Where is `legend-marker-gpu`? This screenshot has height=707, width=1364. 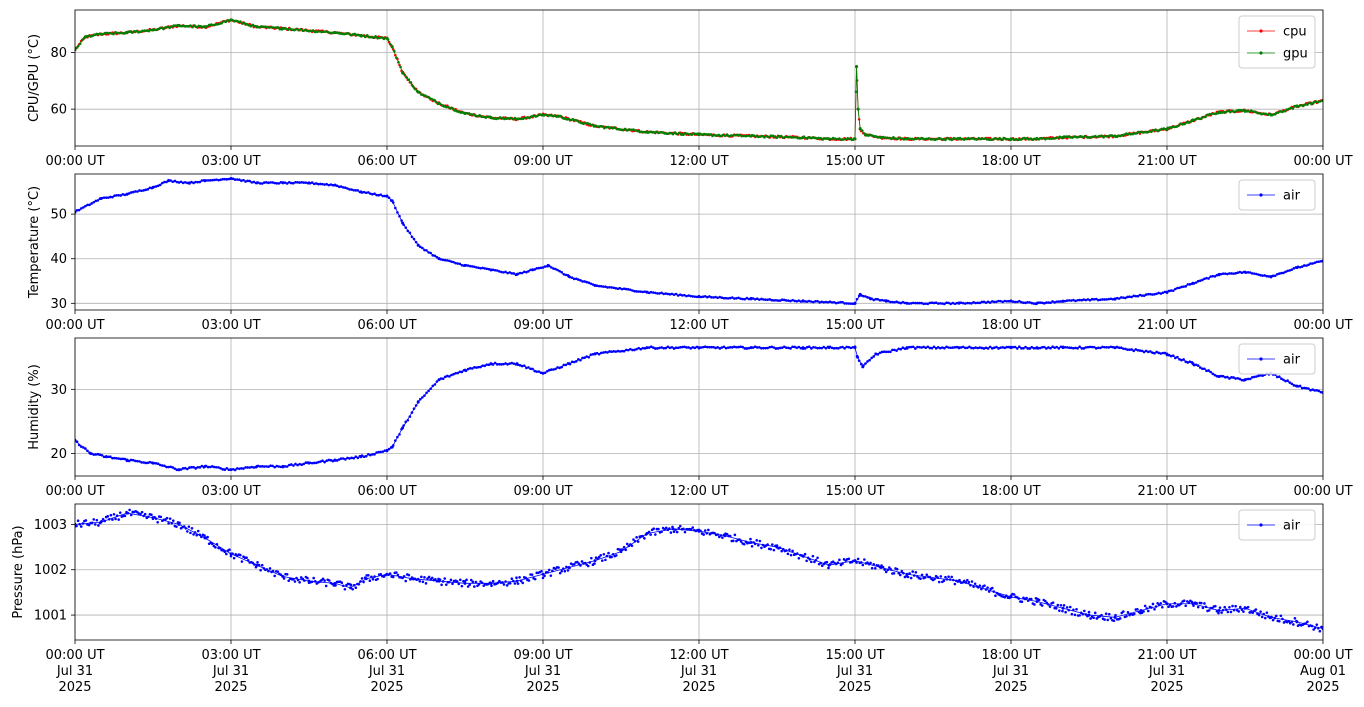
legend-marker-gpu is located at coordinates (1261, 53).